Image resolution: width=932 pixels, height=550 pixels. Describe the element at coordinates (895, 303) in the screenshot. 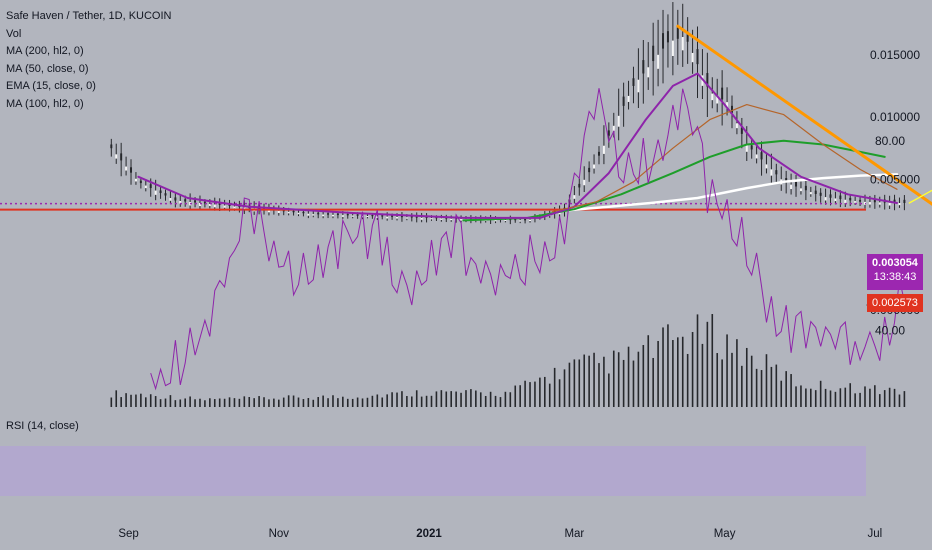

I see `support-price-tag: 0.002573` at that location.